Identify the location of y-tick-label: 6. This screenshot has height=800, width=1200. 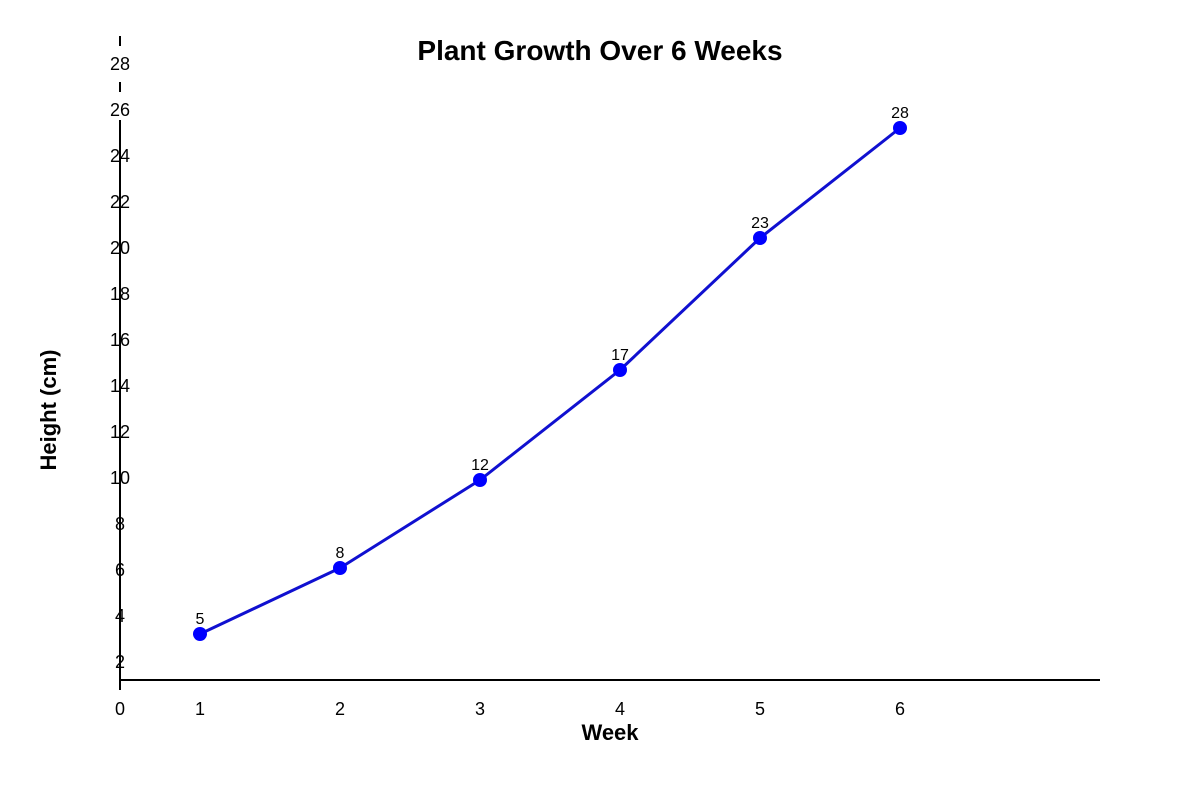
(120, 570).